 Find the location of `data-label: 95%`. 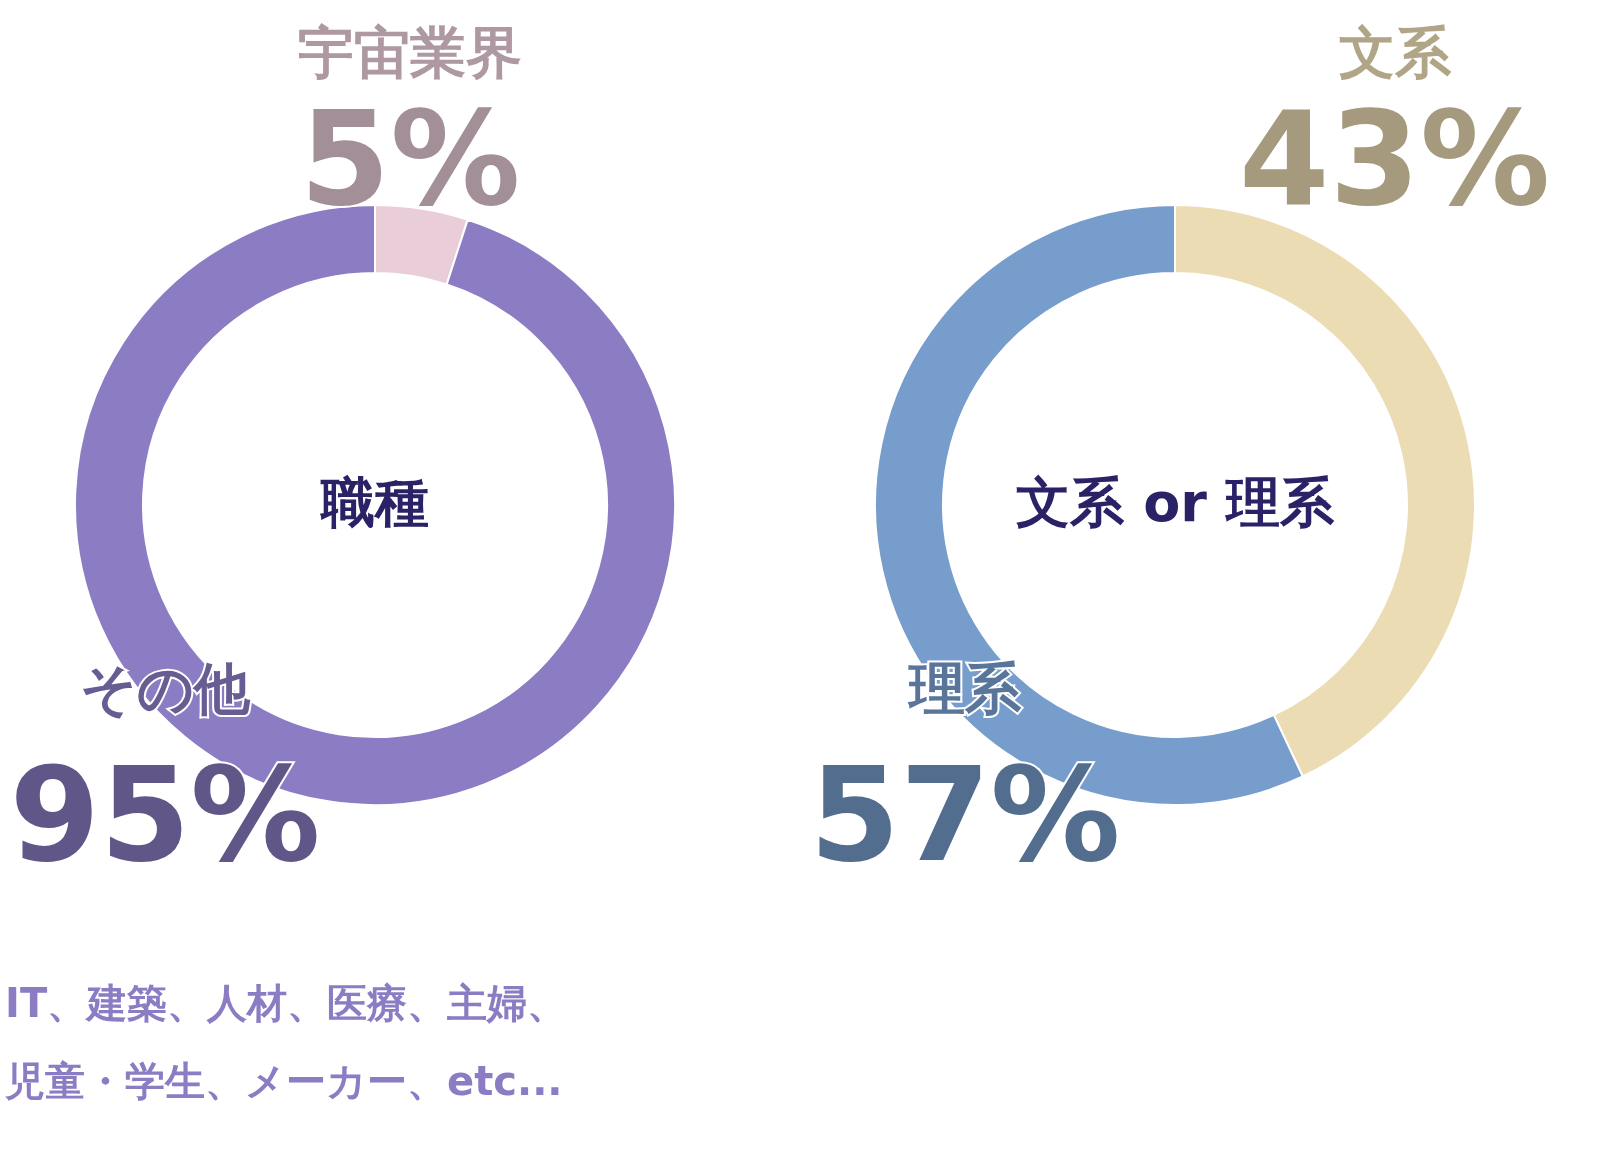

data-label: 95% is located at coordinates (165, 815).